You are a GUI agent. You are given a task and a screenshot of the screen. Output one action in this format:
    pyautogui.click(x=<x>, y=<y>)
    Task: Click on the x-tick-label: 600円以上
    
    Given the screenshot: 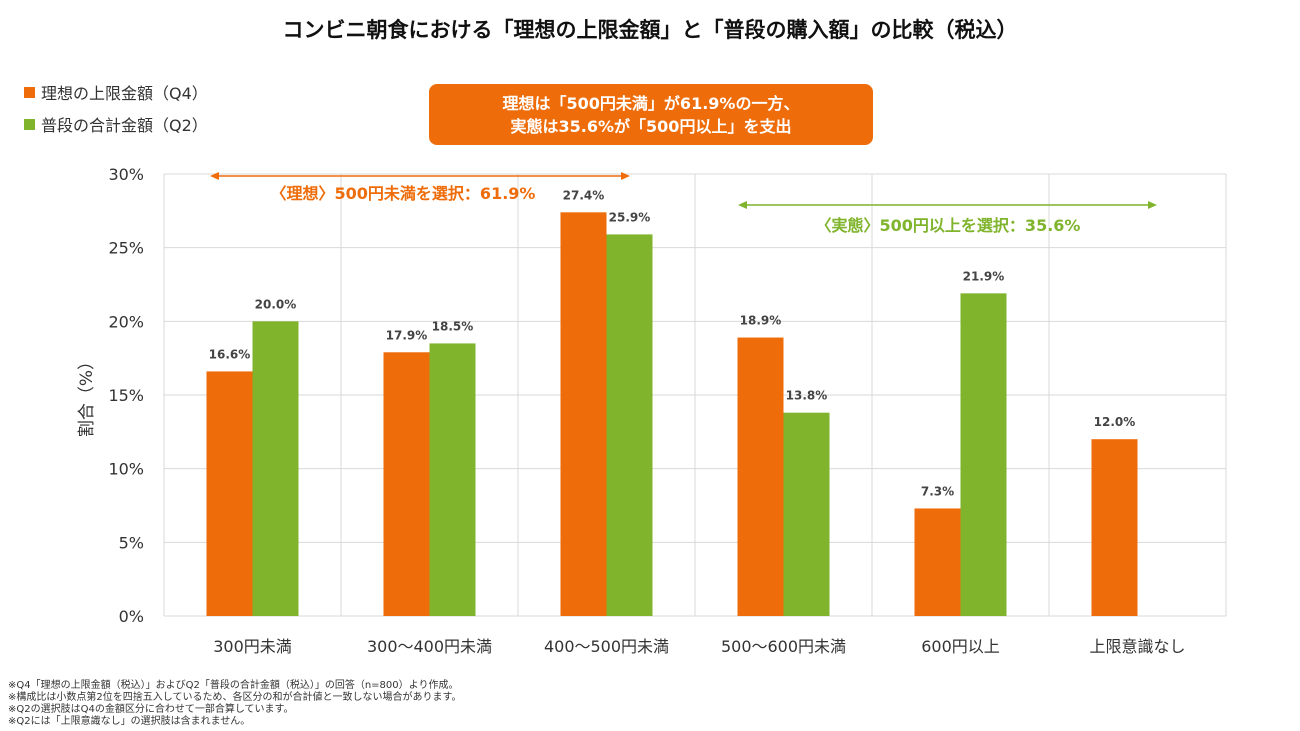 What is the action you would take?
    pyautogui.click(x=960, y=646)
    